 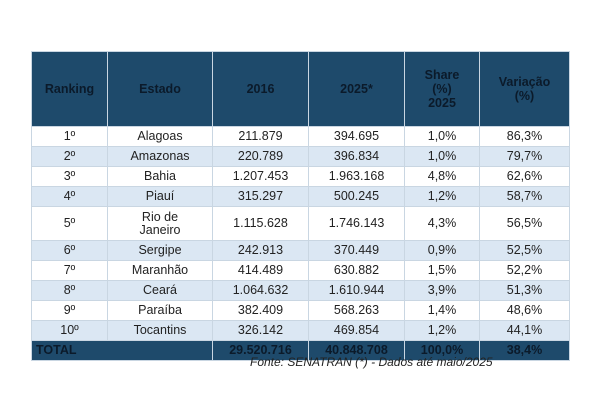 I want to click on cell-rank: 7º, so click(x=69, y=270).